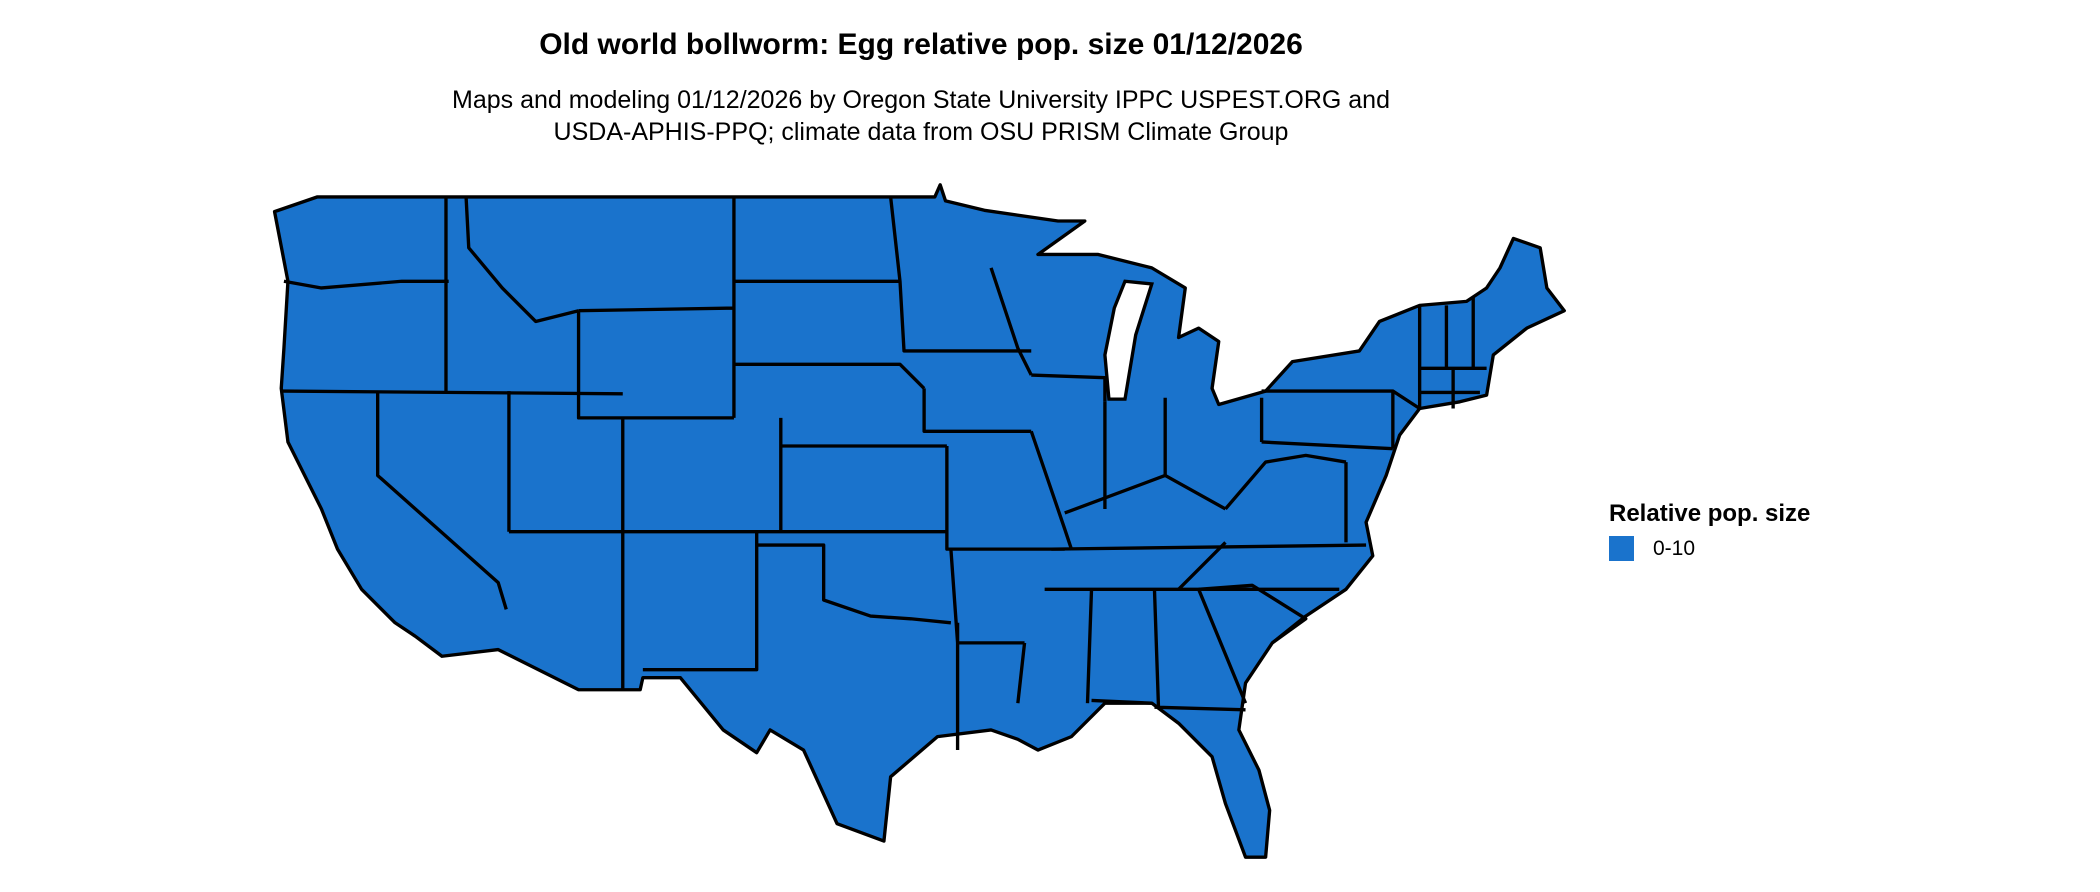  What do you see at coordinates (1674, 548) in the screenshot?
I see `legend-item-label: 0-10` at bounding box center [1674, 548].